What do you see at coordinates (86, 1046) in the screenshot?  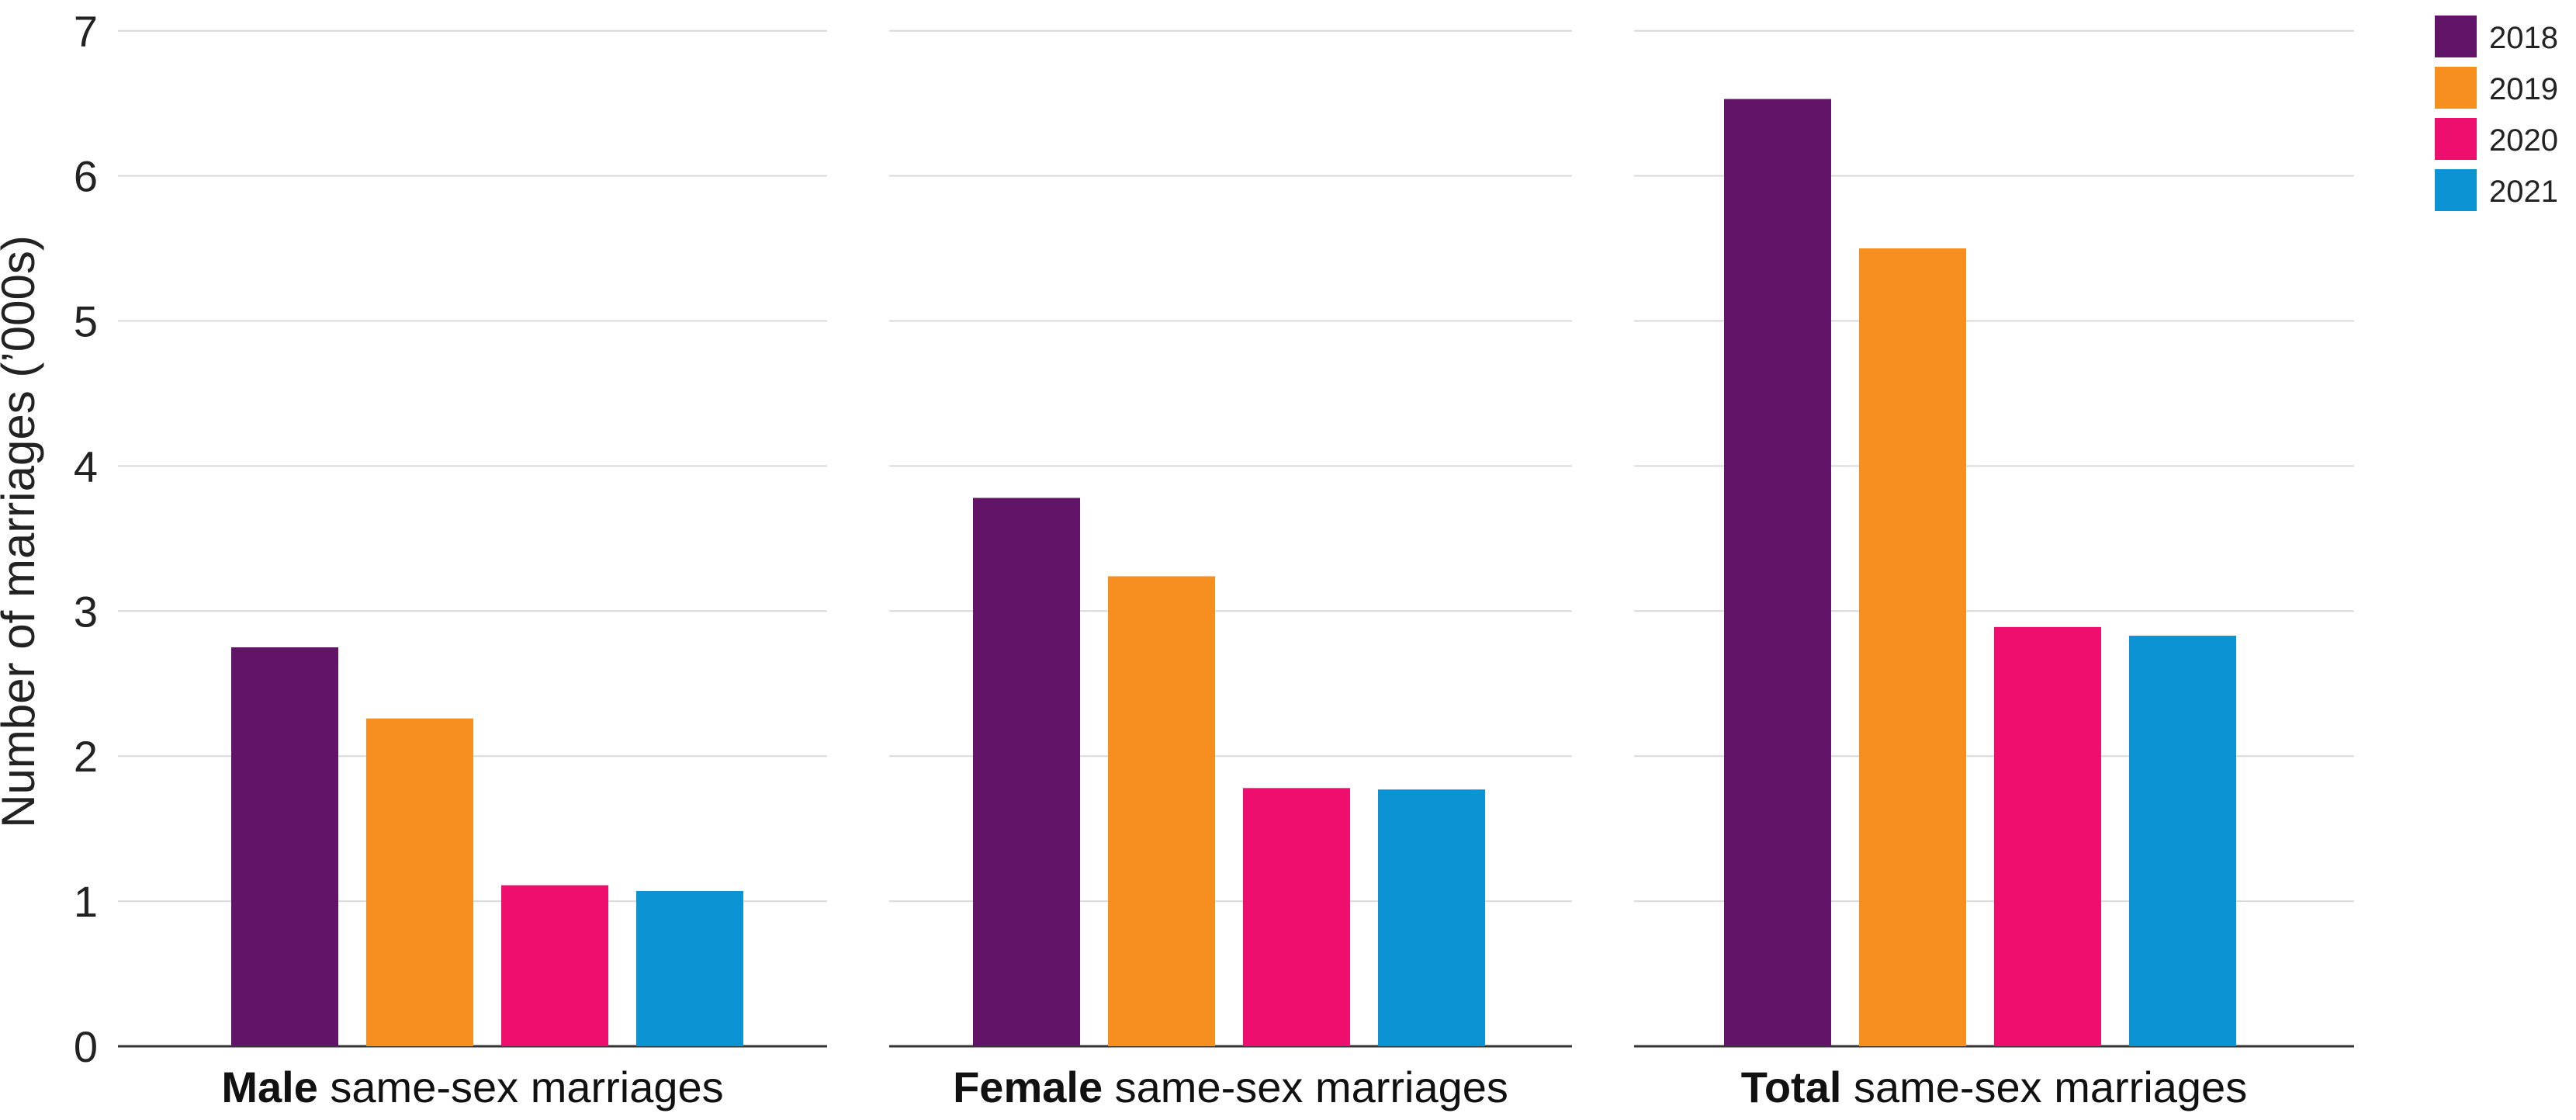 I see `y-tick-label: 0` at bounding box center [86, 1046].